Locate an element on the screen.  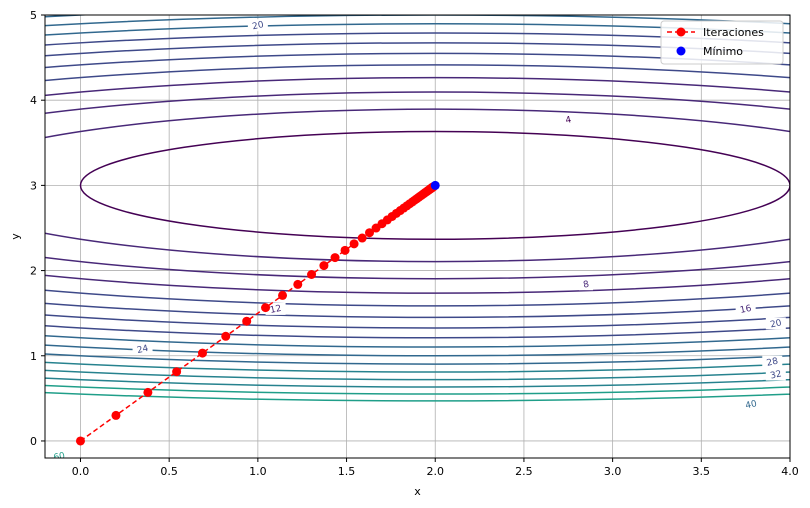
x-tick-label: 4.0 is located at coordinates (790, 471).